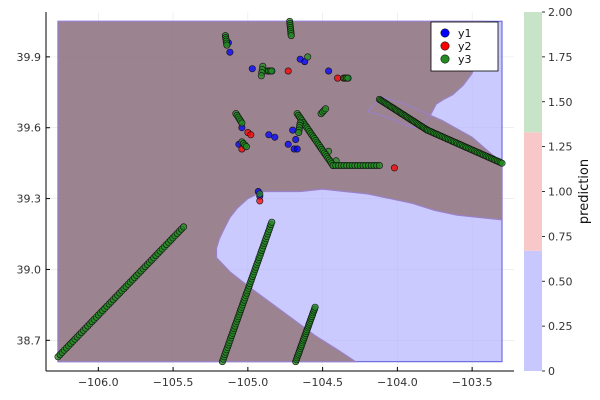 The width and height of the screenshot is (600, 400). Describe the element at coordinates (173, 382) in the screenshot. I see `x-tick-label: −105.5` at that location.